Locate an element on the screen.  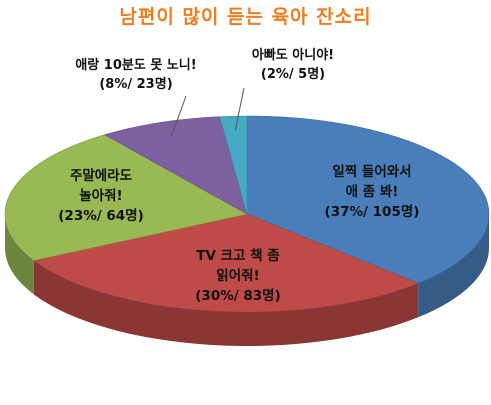
chart-title: 남편이 많이 듣는 육아 잔소리 is located at coordinates (245, 17).